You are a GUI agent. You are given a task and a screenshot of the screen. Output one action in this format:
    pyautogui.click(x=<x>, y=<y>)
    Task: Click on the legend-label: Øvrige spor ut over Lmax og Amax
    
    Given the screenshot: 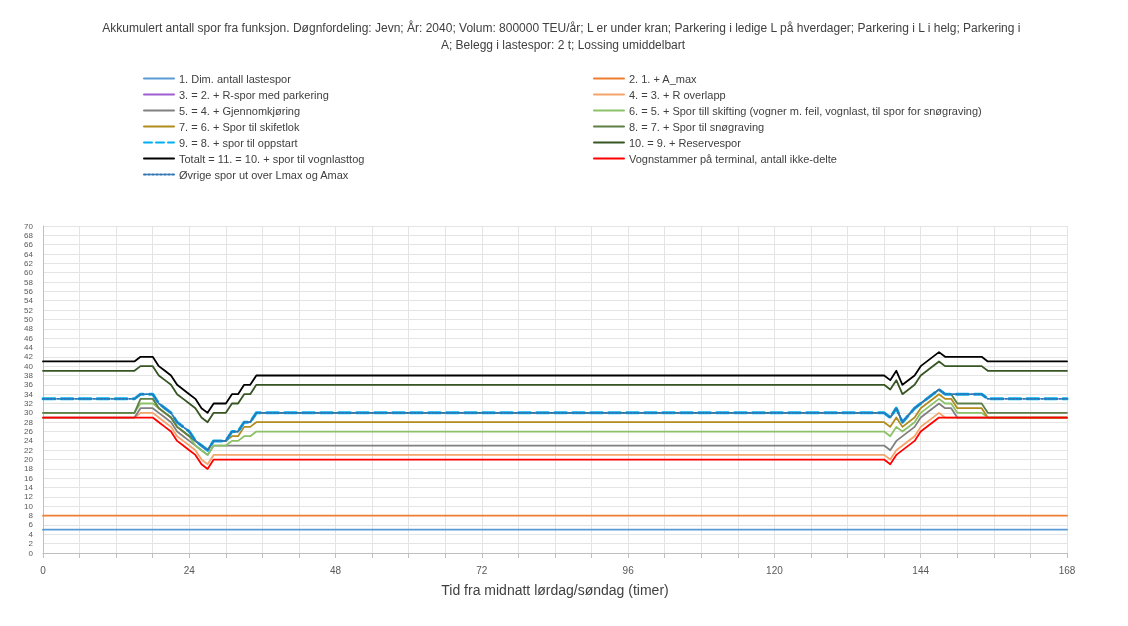 What is the action you would take?
    pyautogui.click(x=264, y=174)
    